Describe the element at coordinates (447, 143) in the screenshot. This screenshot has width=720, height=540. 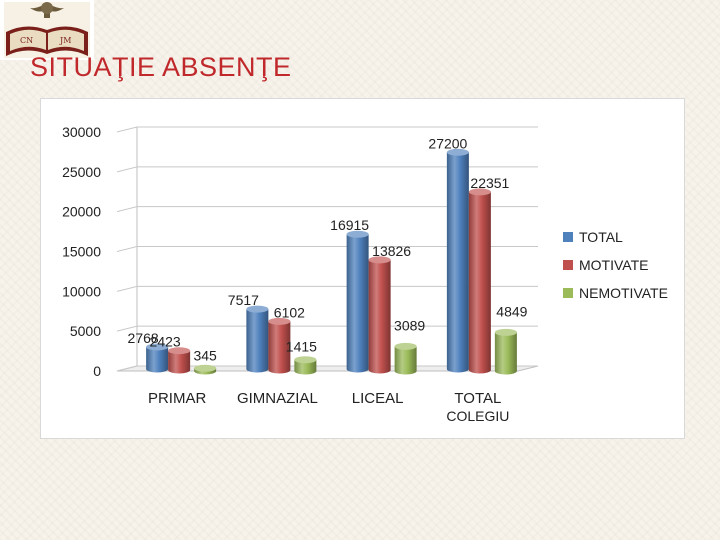
I see `data-label: 27200` at that location.